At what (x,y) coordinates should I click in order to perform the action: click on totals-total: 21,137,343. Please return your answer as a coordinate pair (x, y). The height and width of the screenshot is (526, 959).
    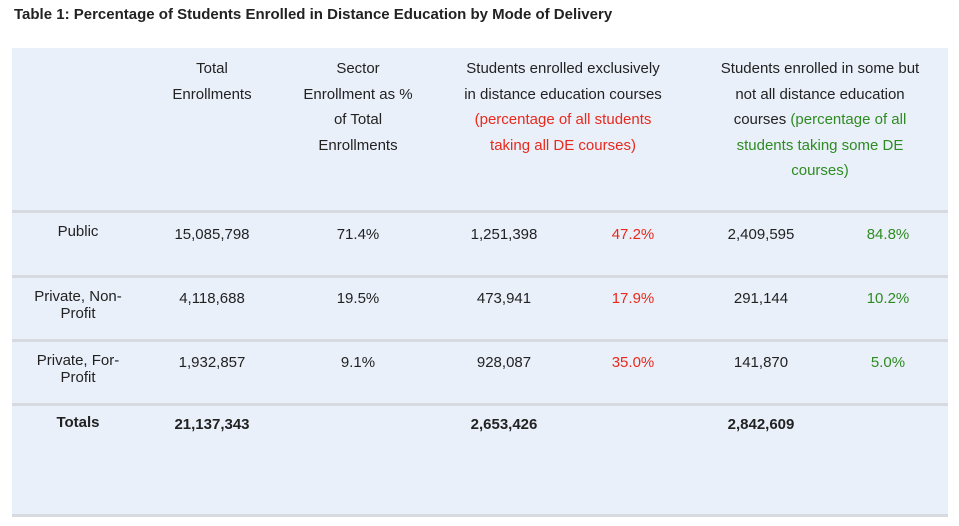
    Looking at the image, I should click on (212, 424).